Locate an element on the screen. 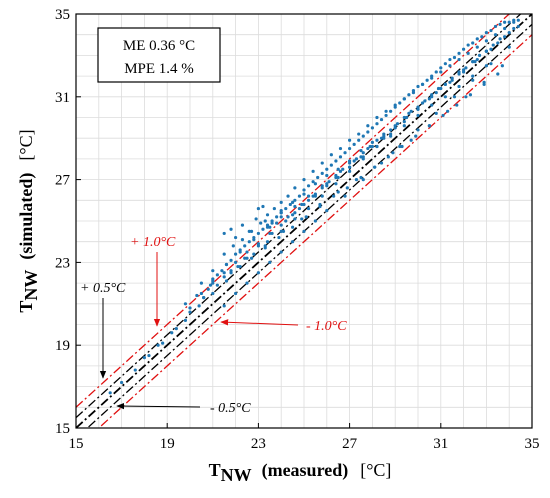  y-axis-title: TNW (simulated) [°C] is located at coordinates (28, 220).